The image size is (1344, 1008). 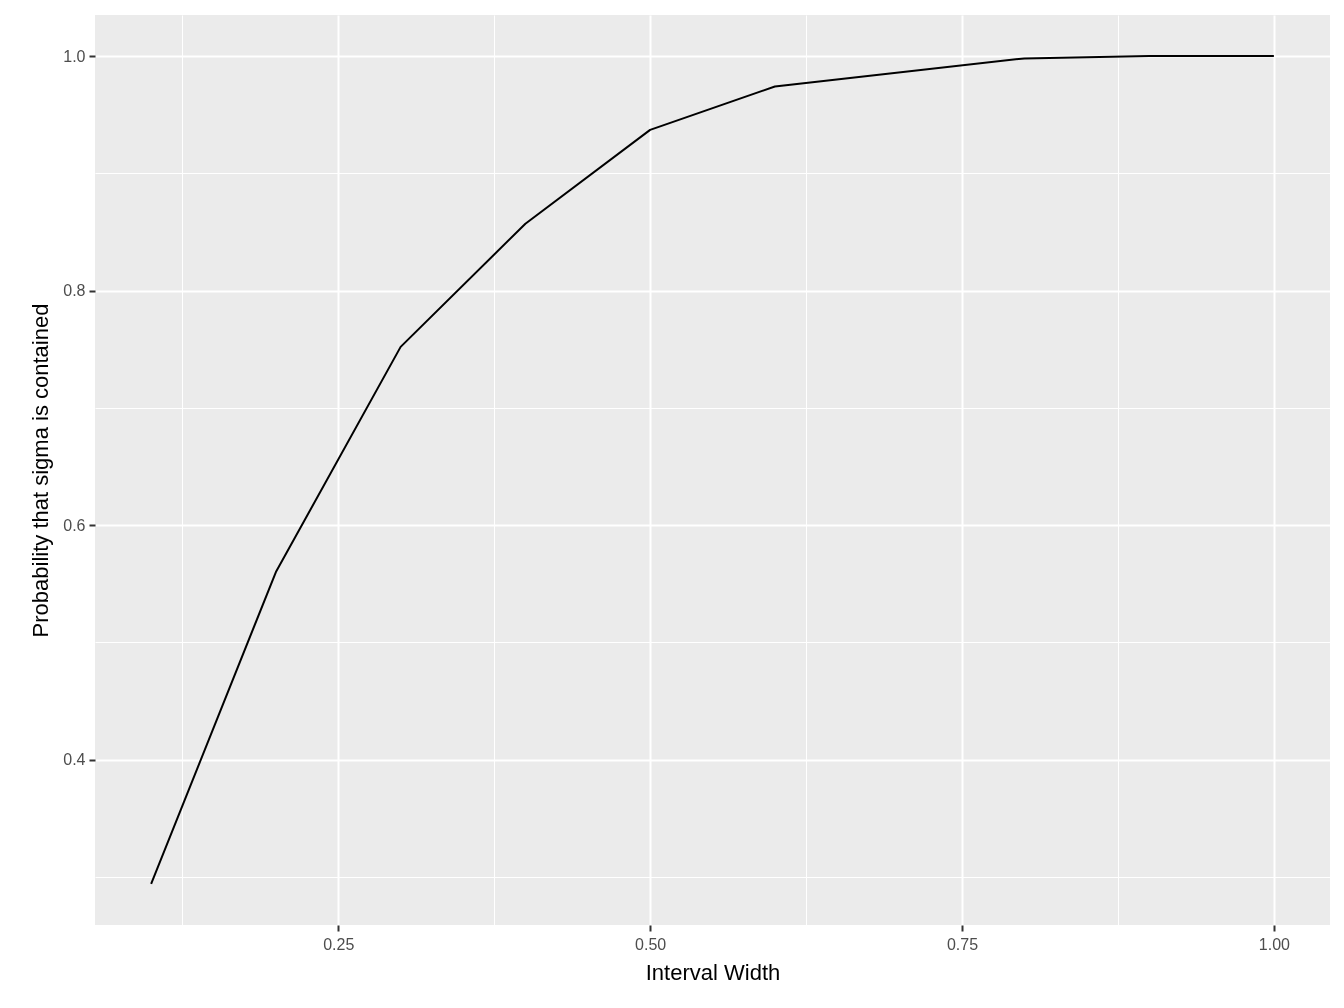 I want to click on x-tick-label: 0.50, so click(x=651, y=944).